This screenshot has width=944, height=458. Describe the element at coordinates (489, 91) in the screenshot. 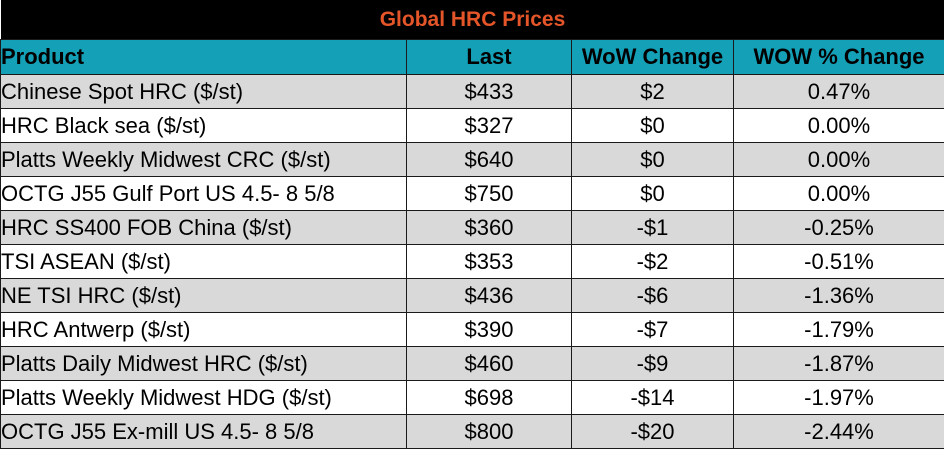

I see `last-cell: $433` at that location.